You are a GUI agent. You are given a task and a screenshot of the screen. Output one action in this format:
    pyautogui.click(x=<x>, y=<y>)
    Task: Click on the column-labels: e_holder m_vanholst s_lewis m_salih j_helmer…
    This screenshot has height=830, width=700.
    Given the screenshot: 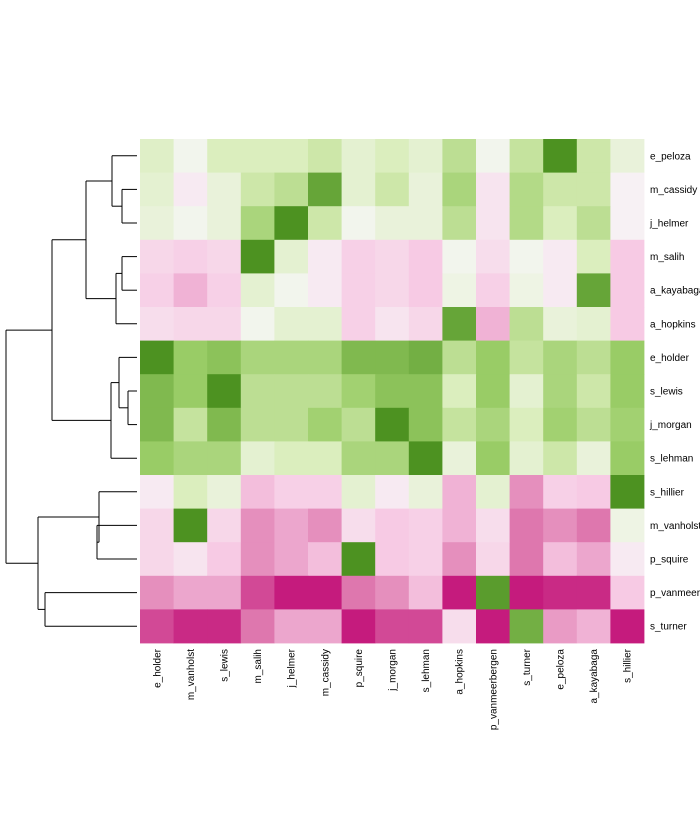 What is the action you would take?
    pyautogui.click(x=392, y=689)
    